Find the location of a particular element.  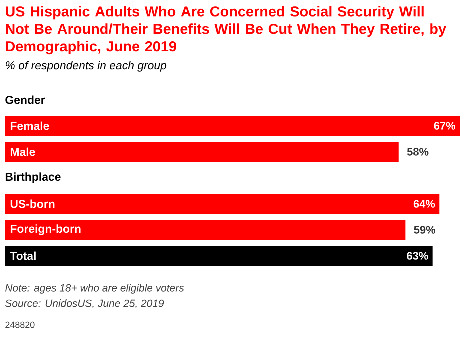

chart-subtitle: % of respondents in each group is located at coordinates (86, 66).